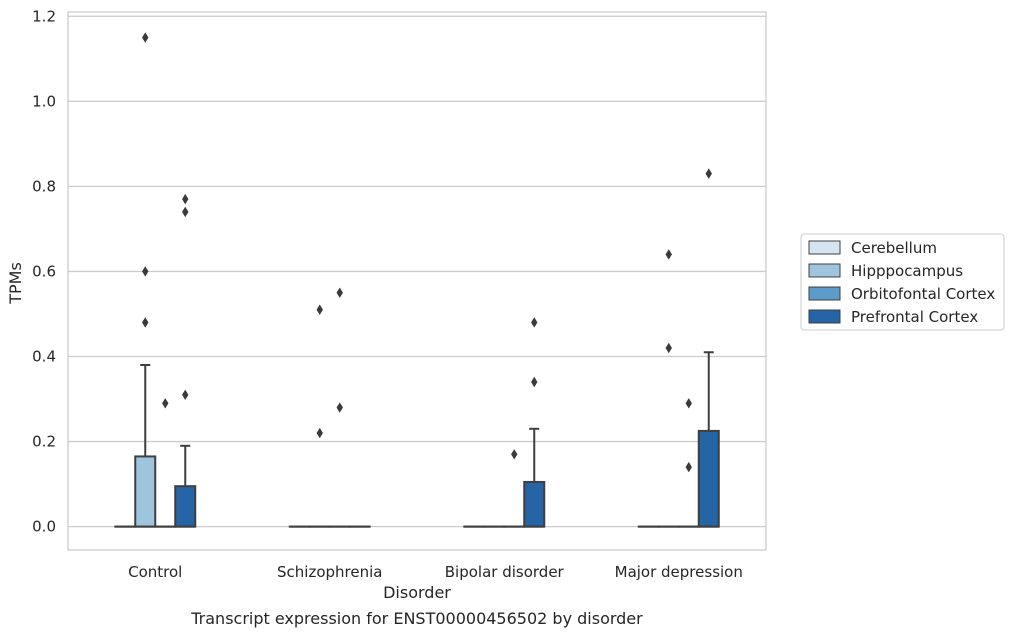 The image size is (1014, 637). I want to click on box-hipppocampus-major-depression, so click(668, 388).